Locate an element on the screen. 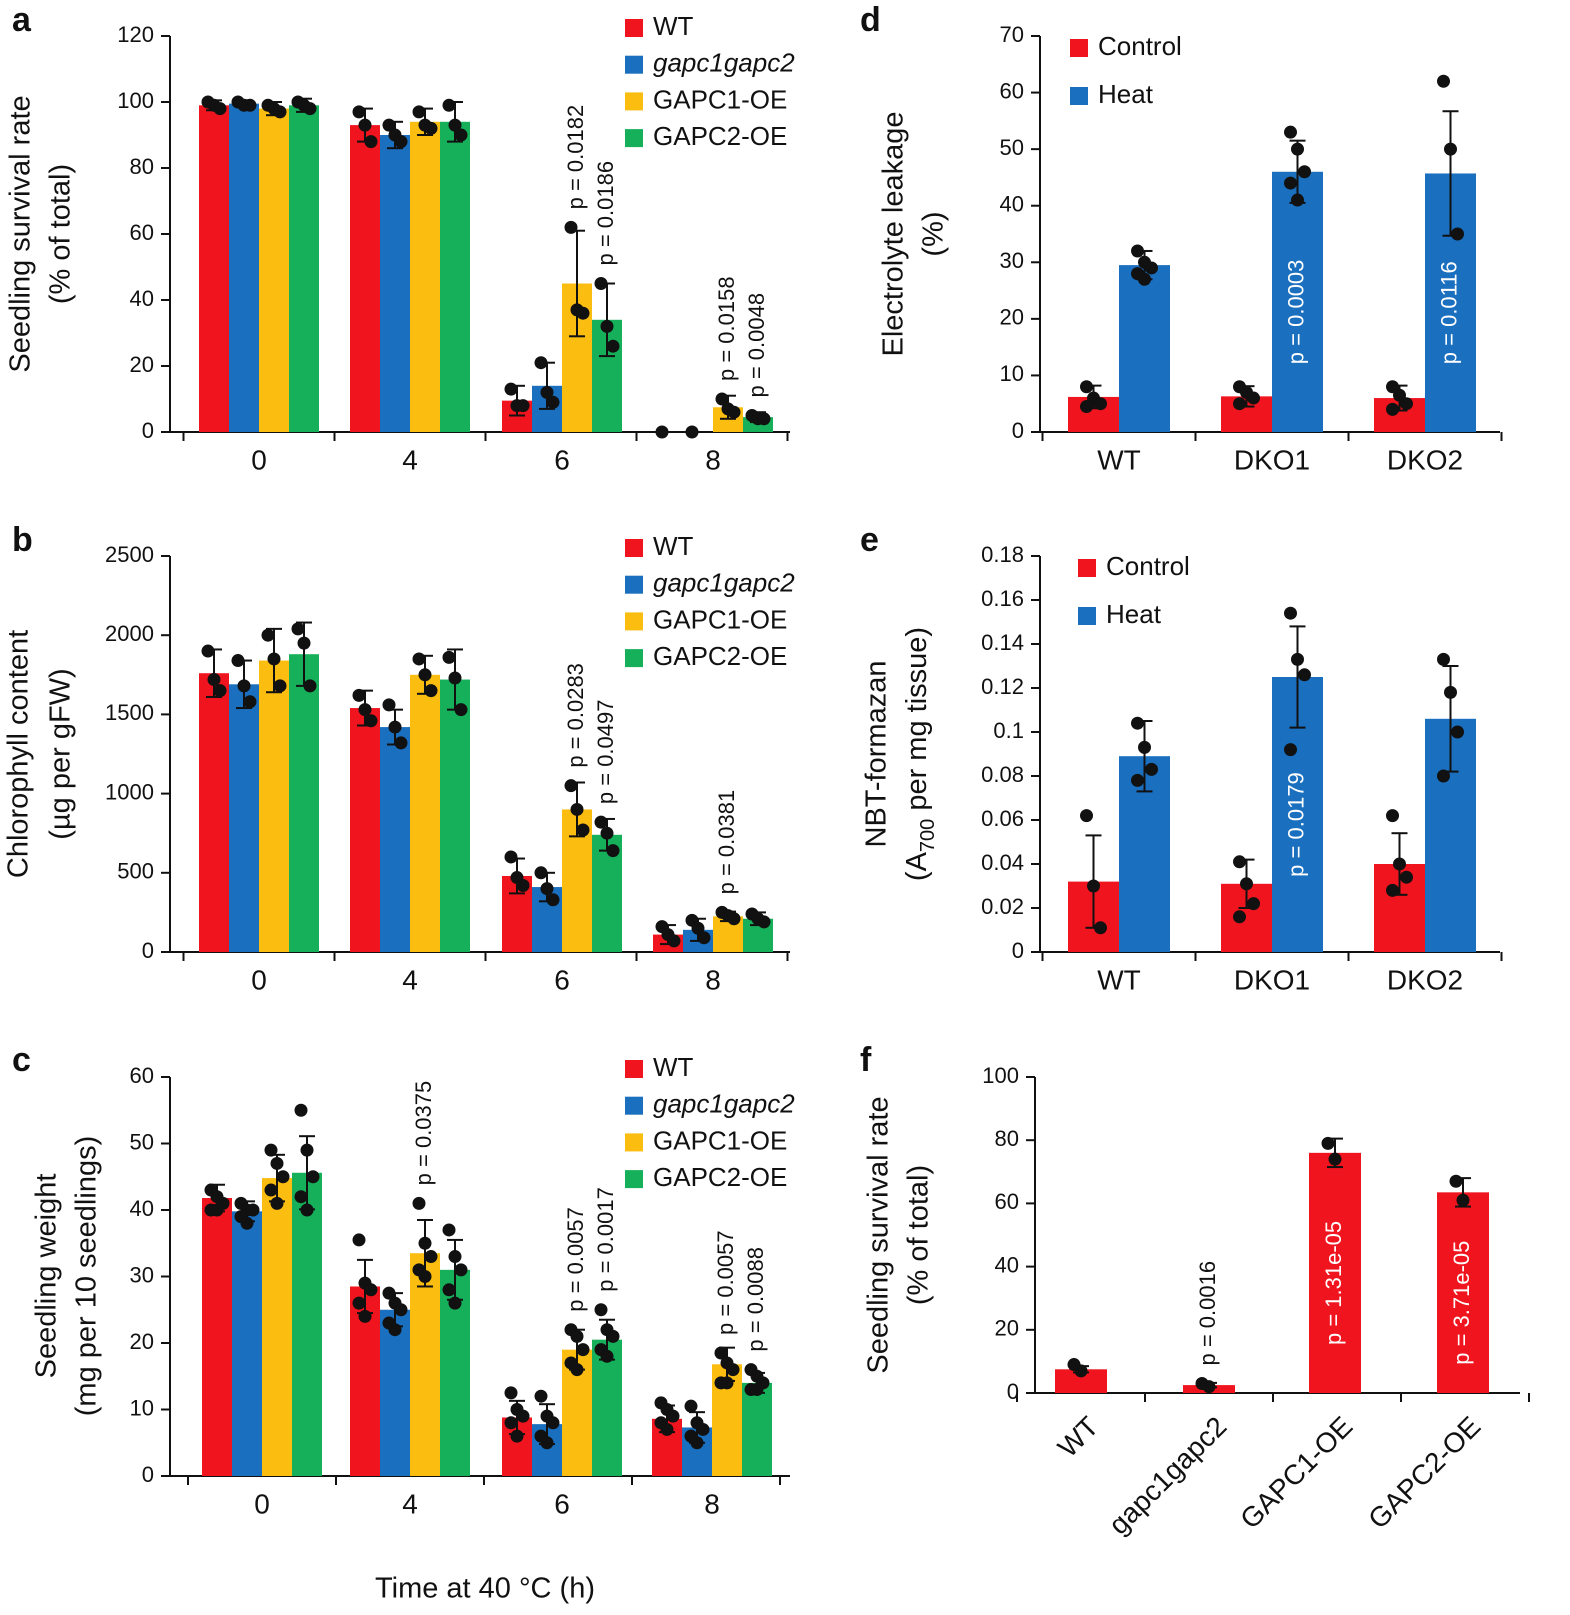 The image size is (1570, 1615). p-value-label: p = 0.0017 is located at coordinates (605, 1239).